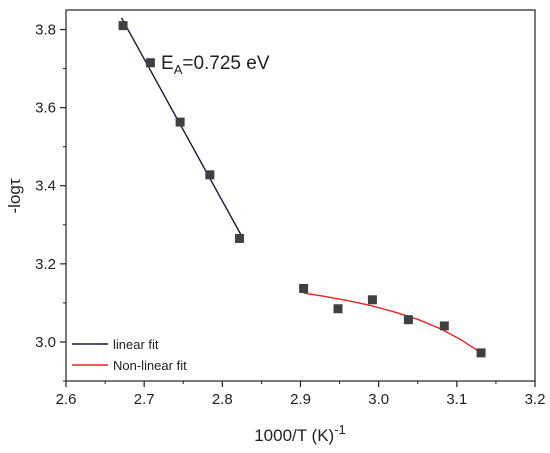 The height and width of the screenshot is (453, 550). Describe the element at coordinates (136, 344) in the screenshot. I see `legend-label-linear-fit: linear fit` at that location.